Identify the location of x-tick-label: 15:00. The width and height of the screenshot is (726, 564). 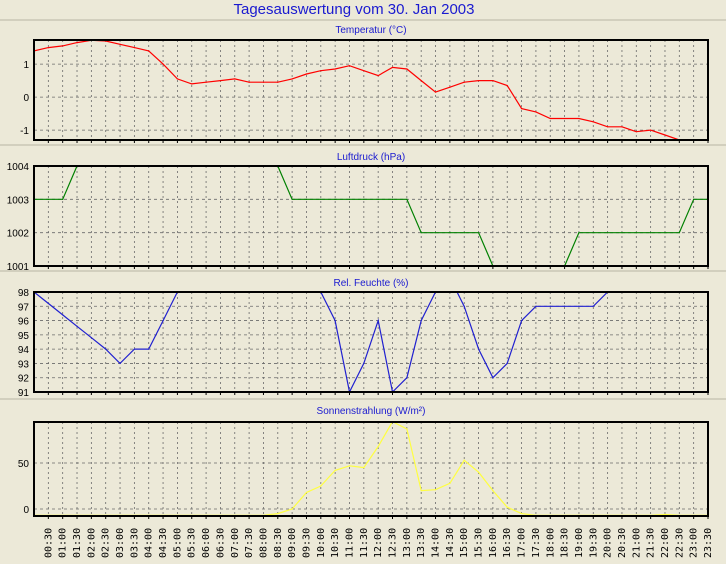
(464, 543).